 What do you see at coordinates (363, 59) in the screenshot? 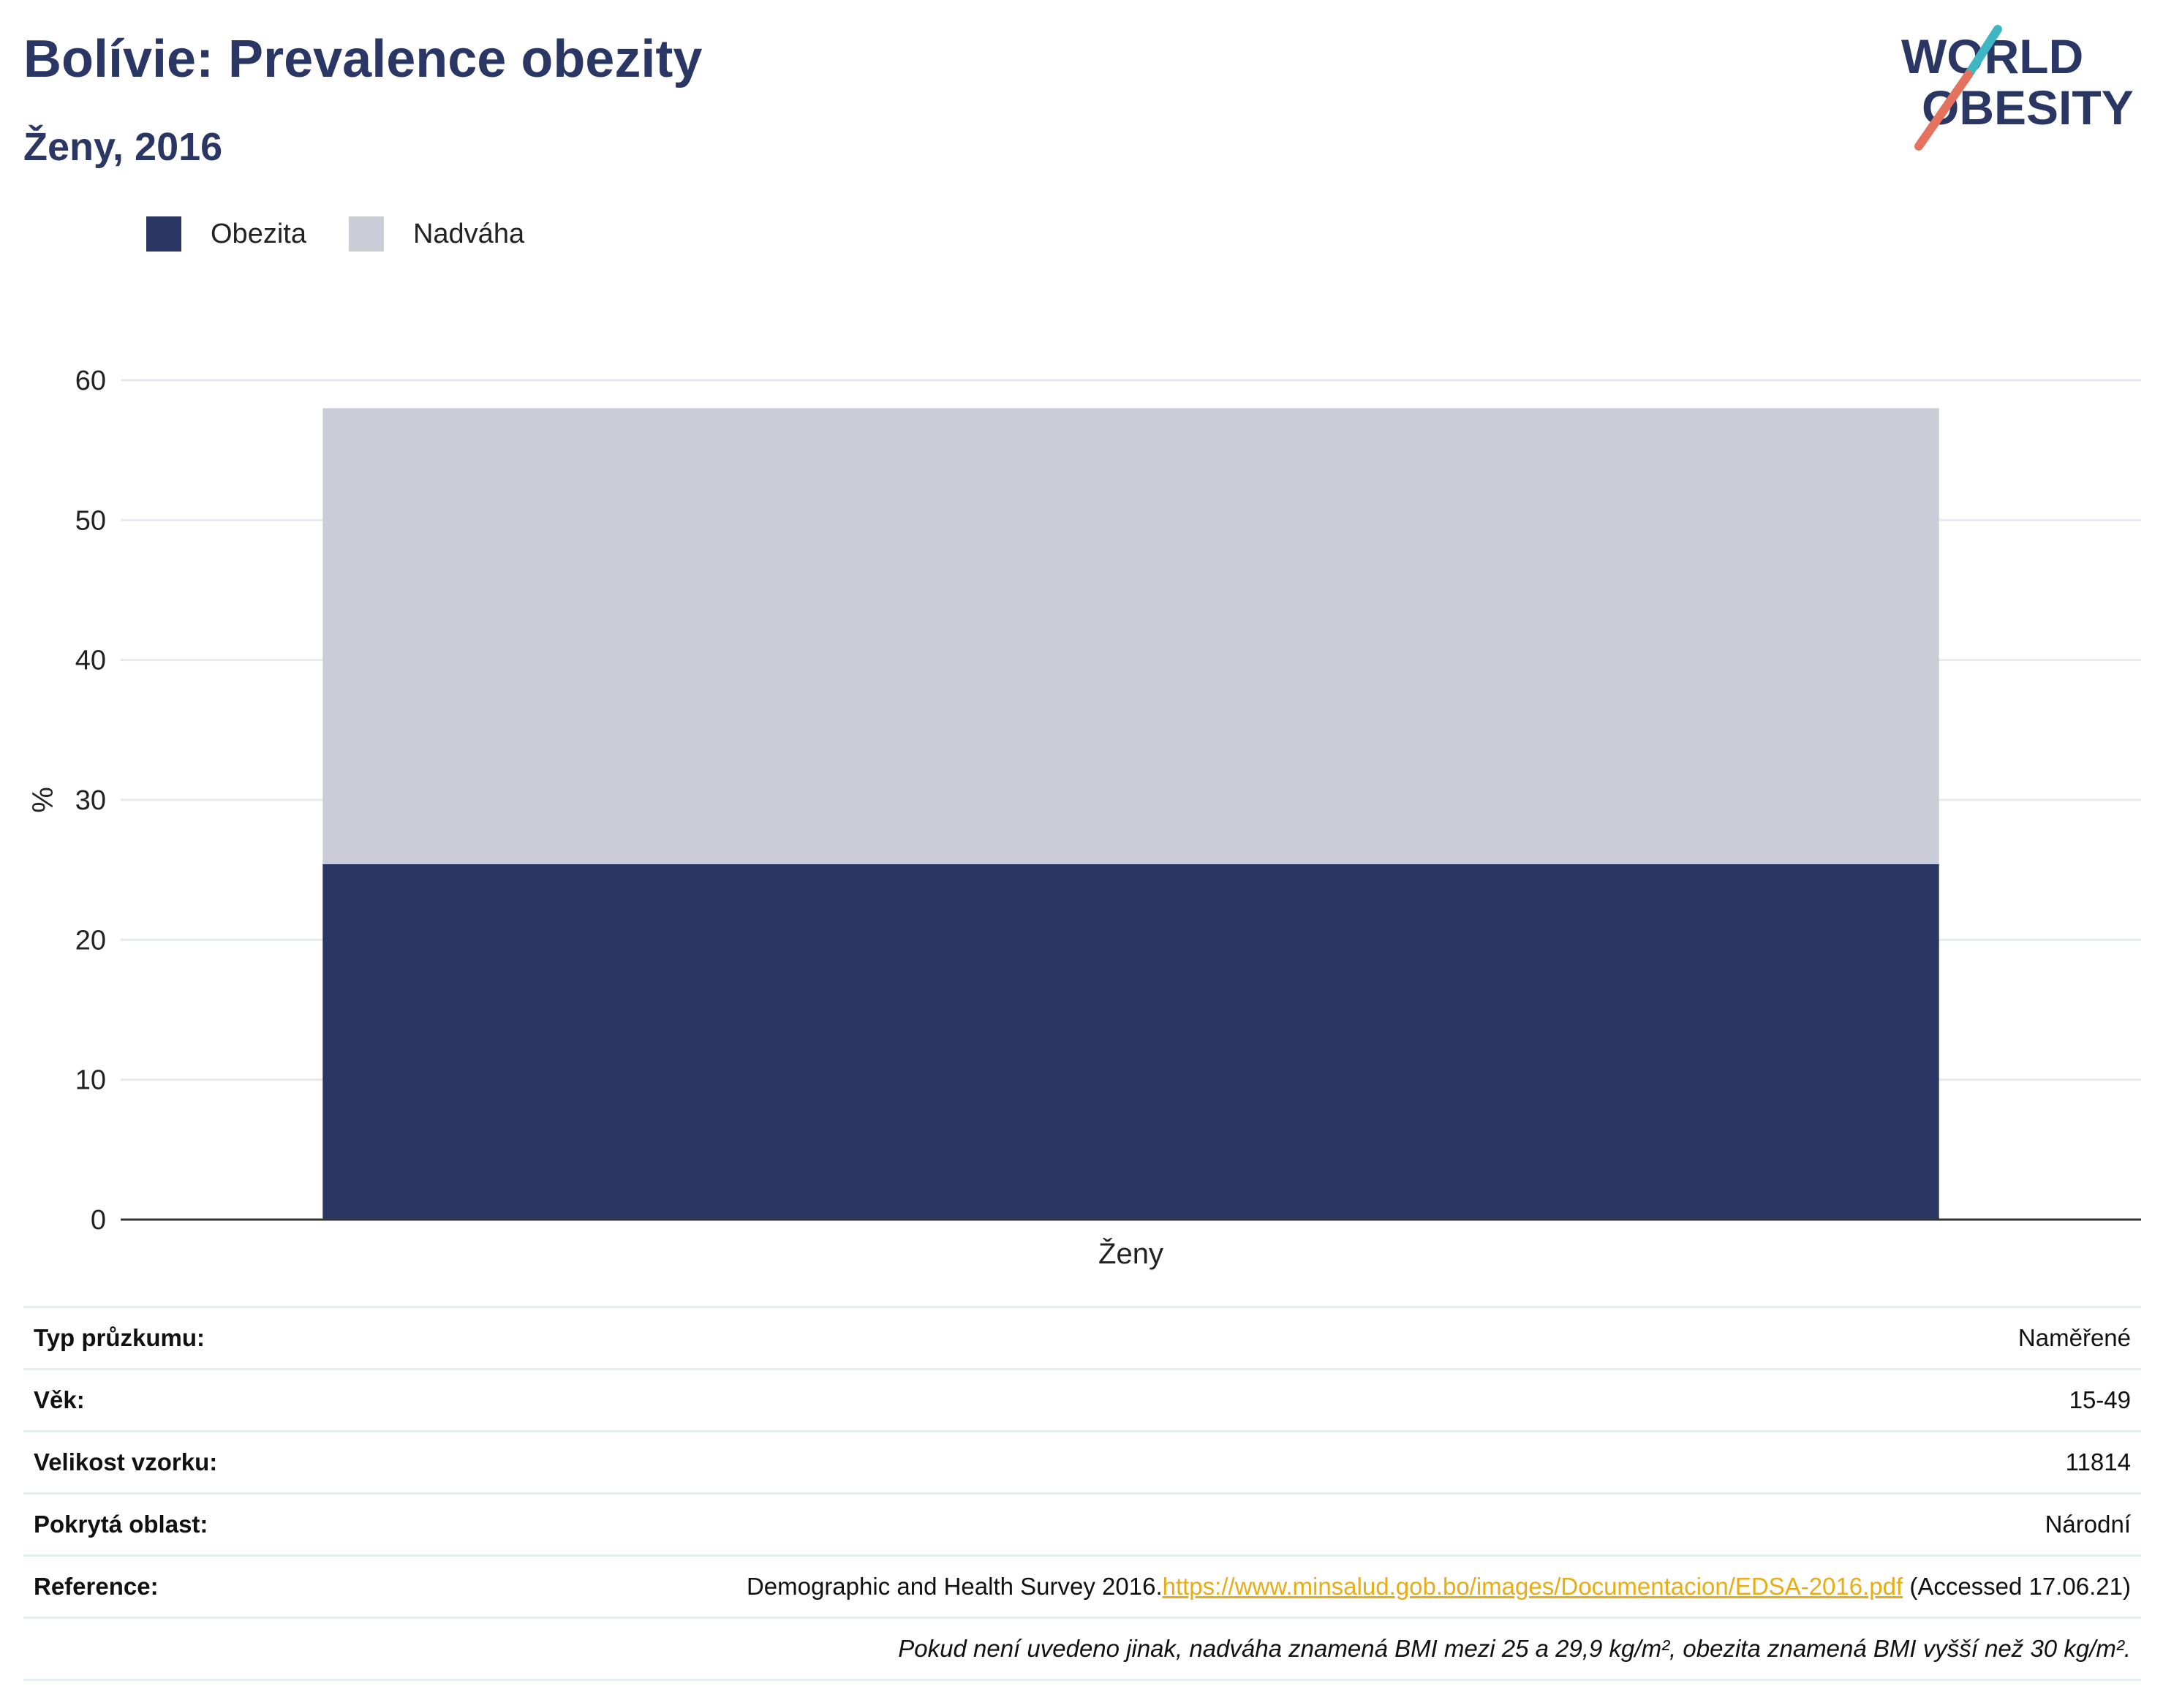
I see `chart-title: Bolívie: Prevalence obezity` at bounding box center [363, 59].